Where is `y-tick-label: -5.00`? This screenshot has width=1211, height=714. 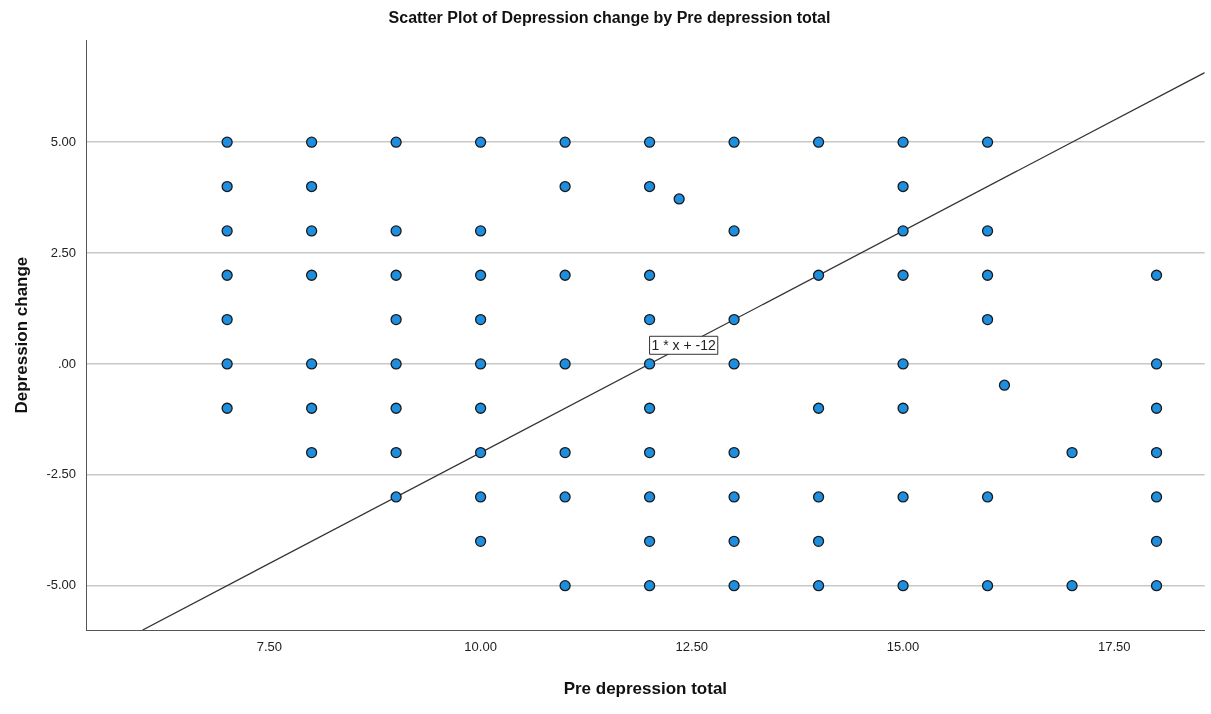
y-tick-label: -5.00 is located at coordinates (61, 585).